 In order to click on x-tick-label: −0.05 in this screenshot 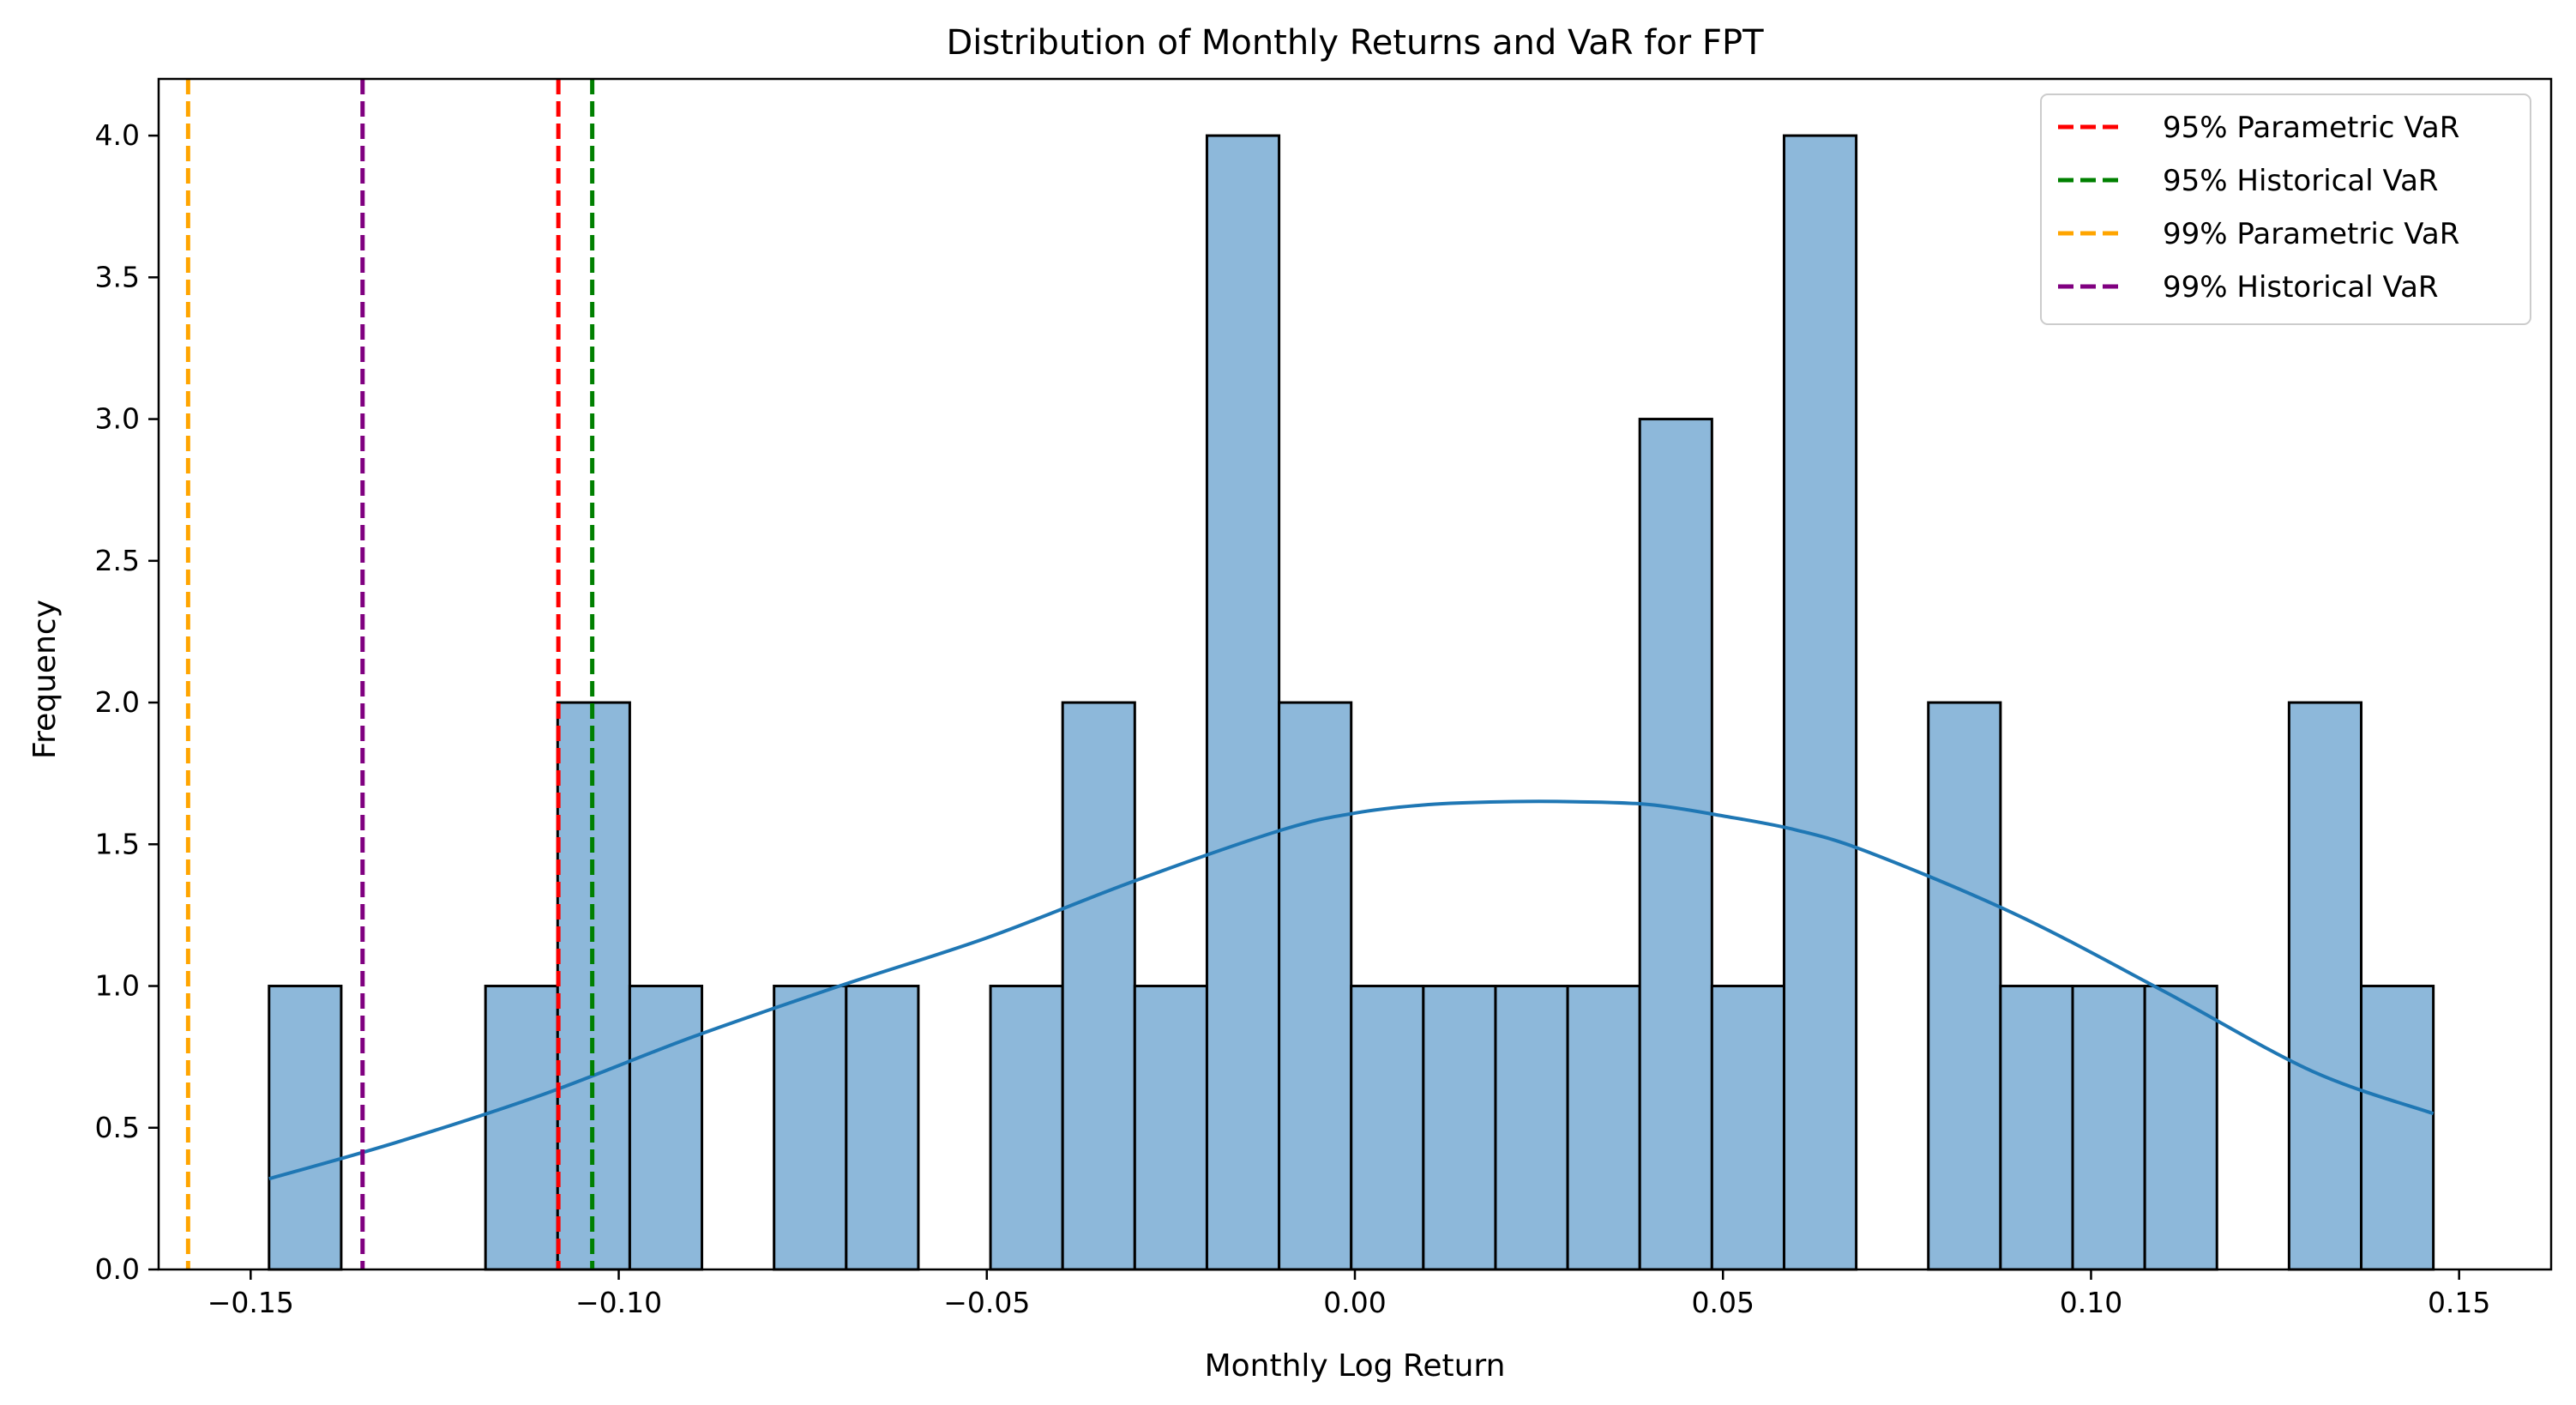, I will do `click(986, 1302)`.